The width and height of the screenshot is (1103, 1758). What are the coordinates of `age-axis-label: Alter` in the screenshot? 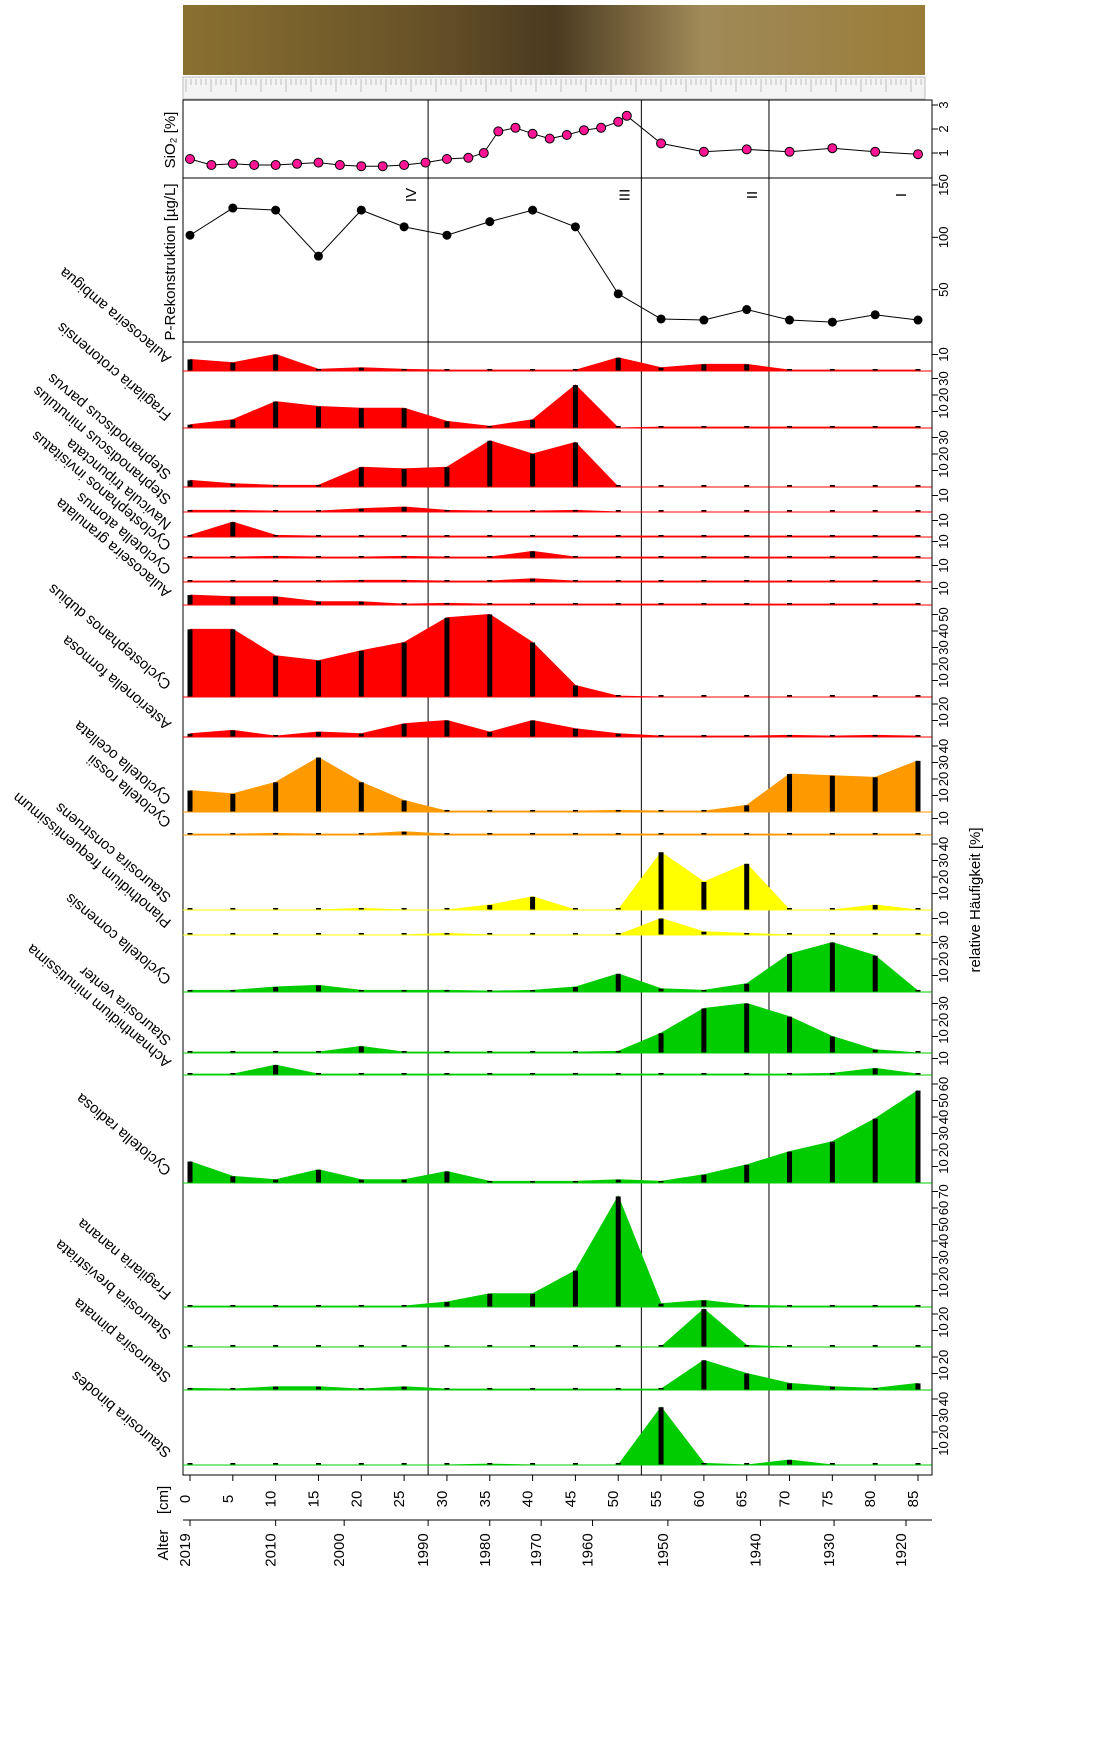 It's located at (163, 1545).